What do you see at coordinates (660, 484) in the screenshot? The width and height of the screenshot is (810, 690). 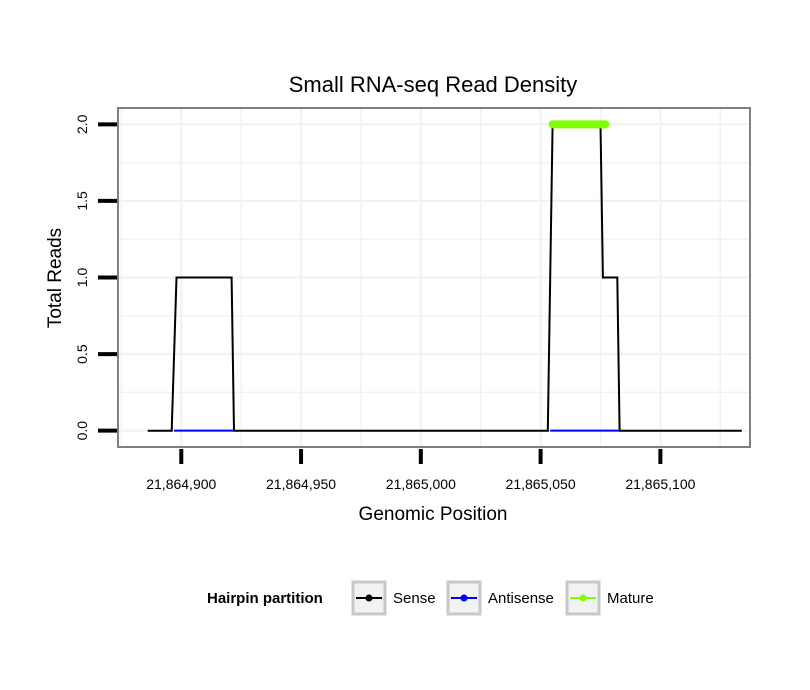 I see `x-tick-label: 21,865,100` at bounding box center [660, 484].